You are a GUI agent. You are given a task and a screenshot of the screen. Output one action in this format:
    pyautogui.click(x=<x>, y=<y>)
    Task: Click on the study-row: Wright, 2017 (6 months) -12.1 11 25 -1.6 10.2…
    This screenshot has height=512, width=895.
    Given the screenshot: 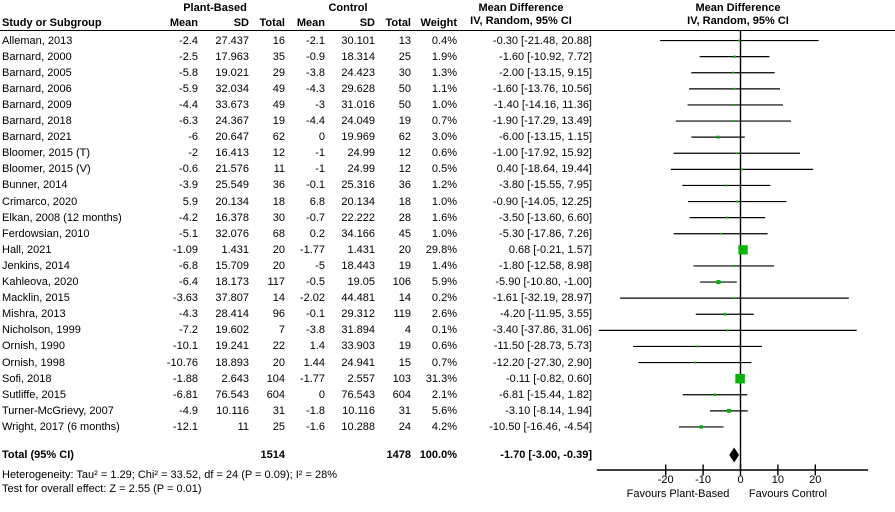 What is the action you would take?
    pyautogui.click(x=447, y=427)
    